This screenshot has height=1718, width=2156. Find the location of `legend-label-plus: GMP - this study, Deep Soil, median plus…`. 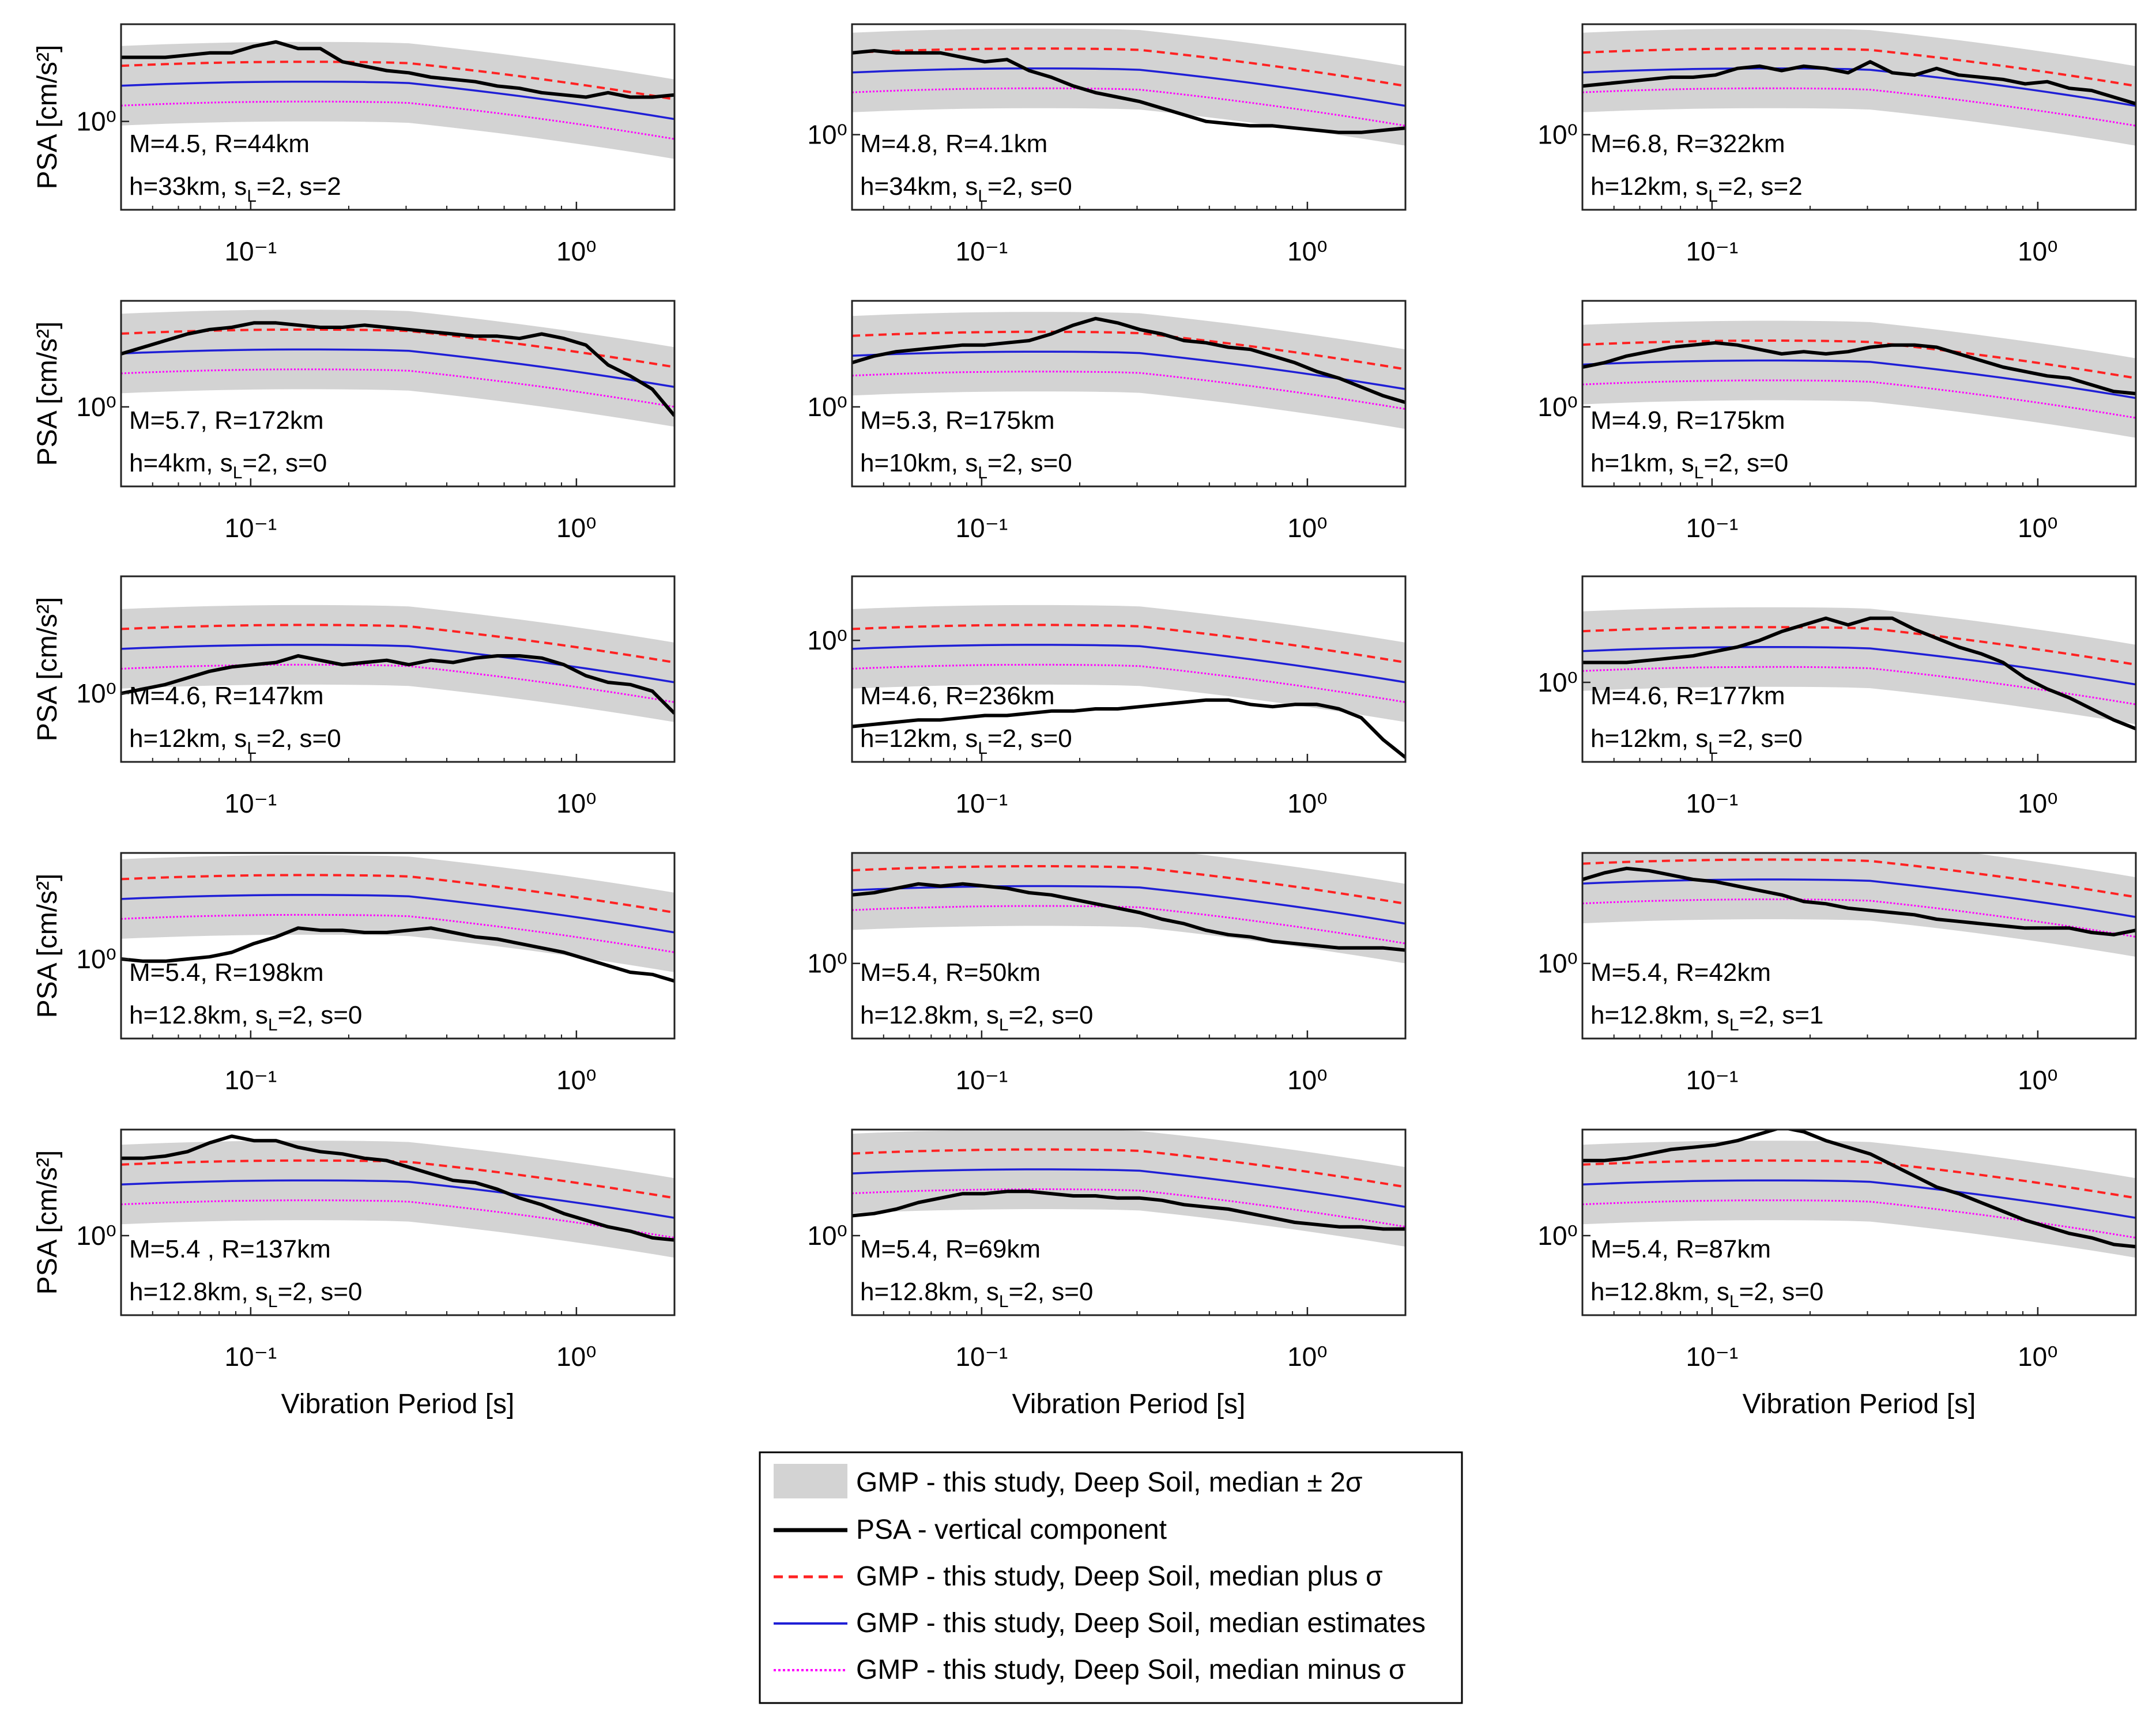

legend-label-plus: GMP - this study, Deep Soil, median plus… is located at coordinates (1119, 1576).